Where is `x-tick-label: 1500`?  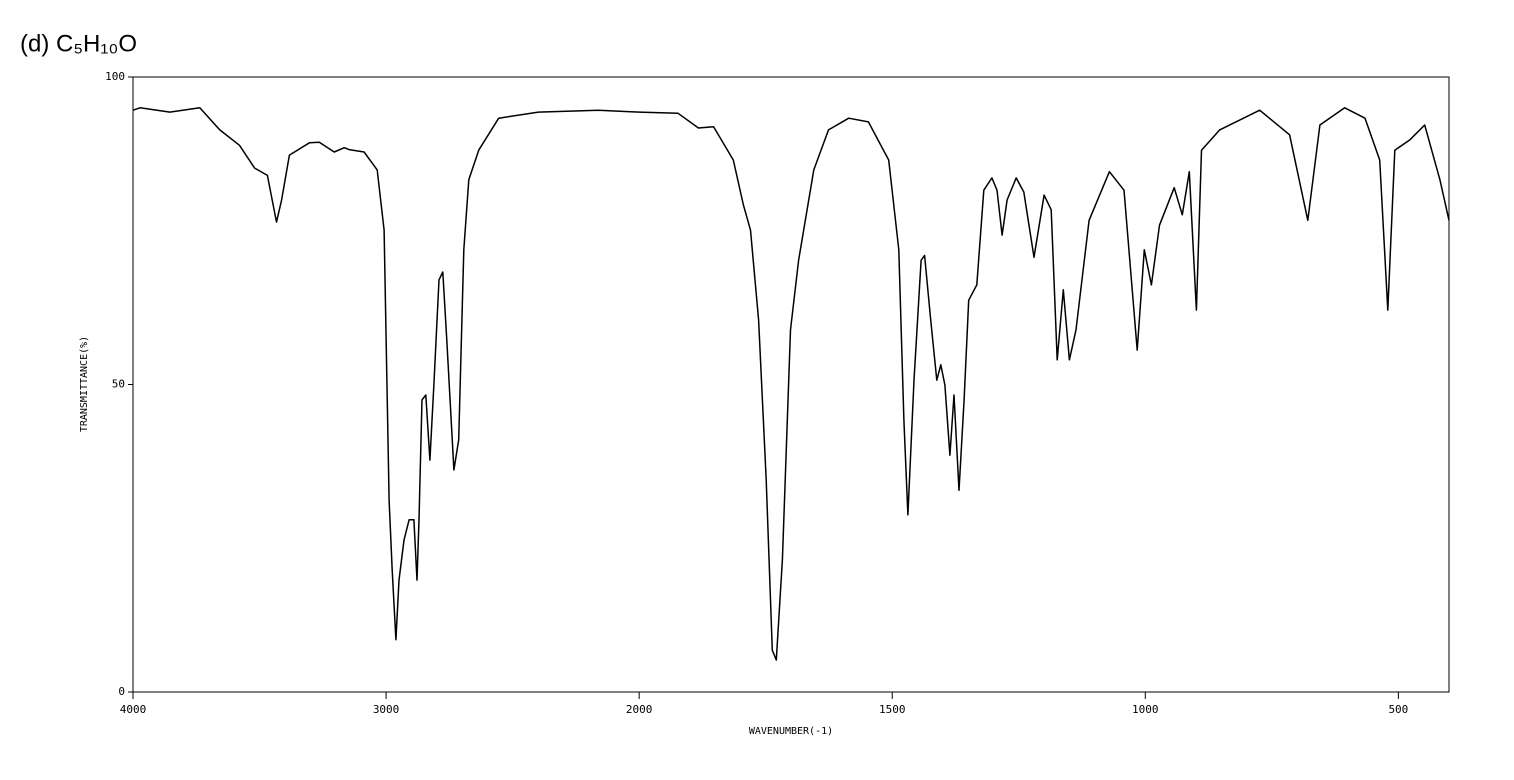 x-tick-label: 1500 is located at coordinates (892, 709).